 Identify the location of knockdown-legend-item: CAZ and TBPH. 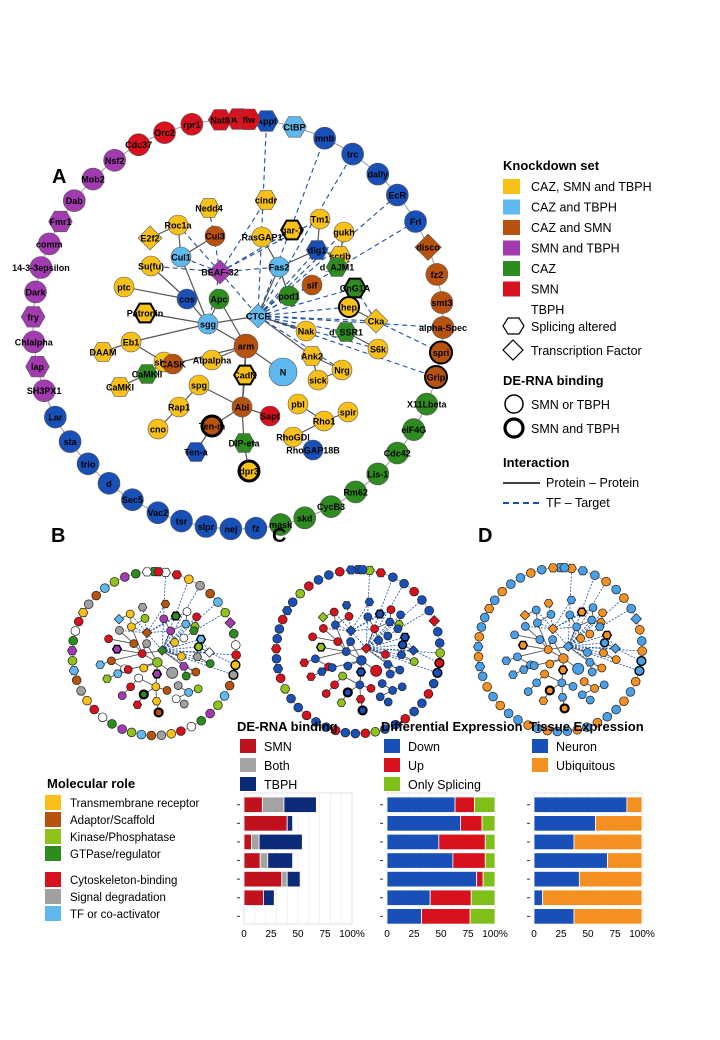
(560, 207).